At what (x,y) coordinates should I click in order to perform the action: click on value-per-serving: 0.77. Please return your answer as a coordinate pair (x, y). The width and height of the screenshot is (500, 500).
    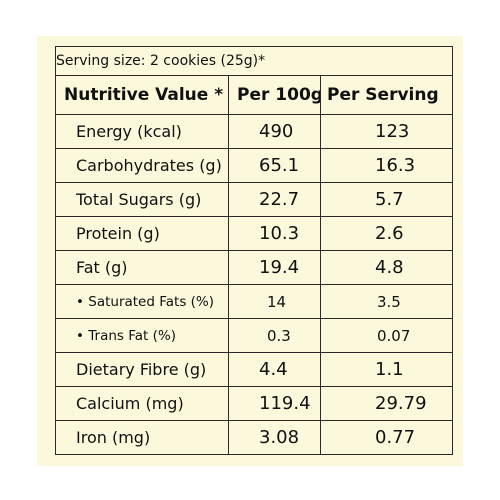
    Looking at the image, I should click on (386, 437).